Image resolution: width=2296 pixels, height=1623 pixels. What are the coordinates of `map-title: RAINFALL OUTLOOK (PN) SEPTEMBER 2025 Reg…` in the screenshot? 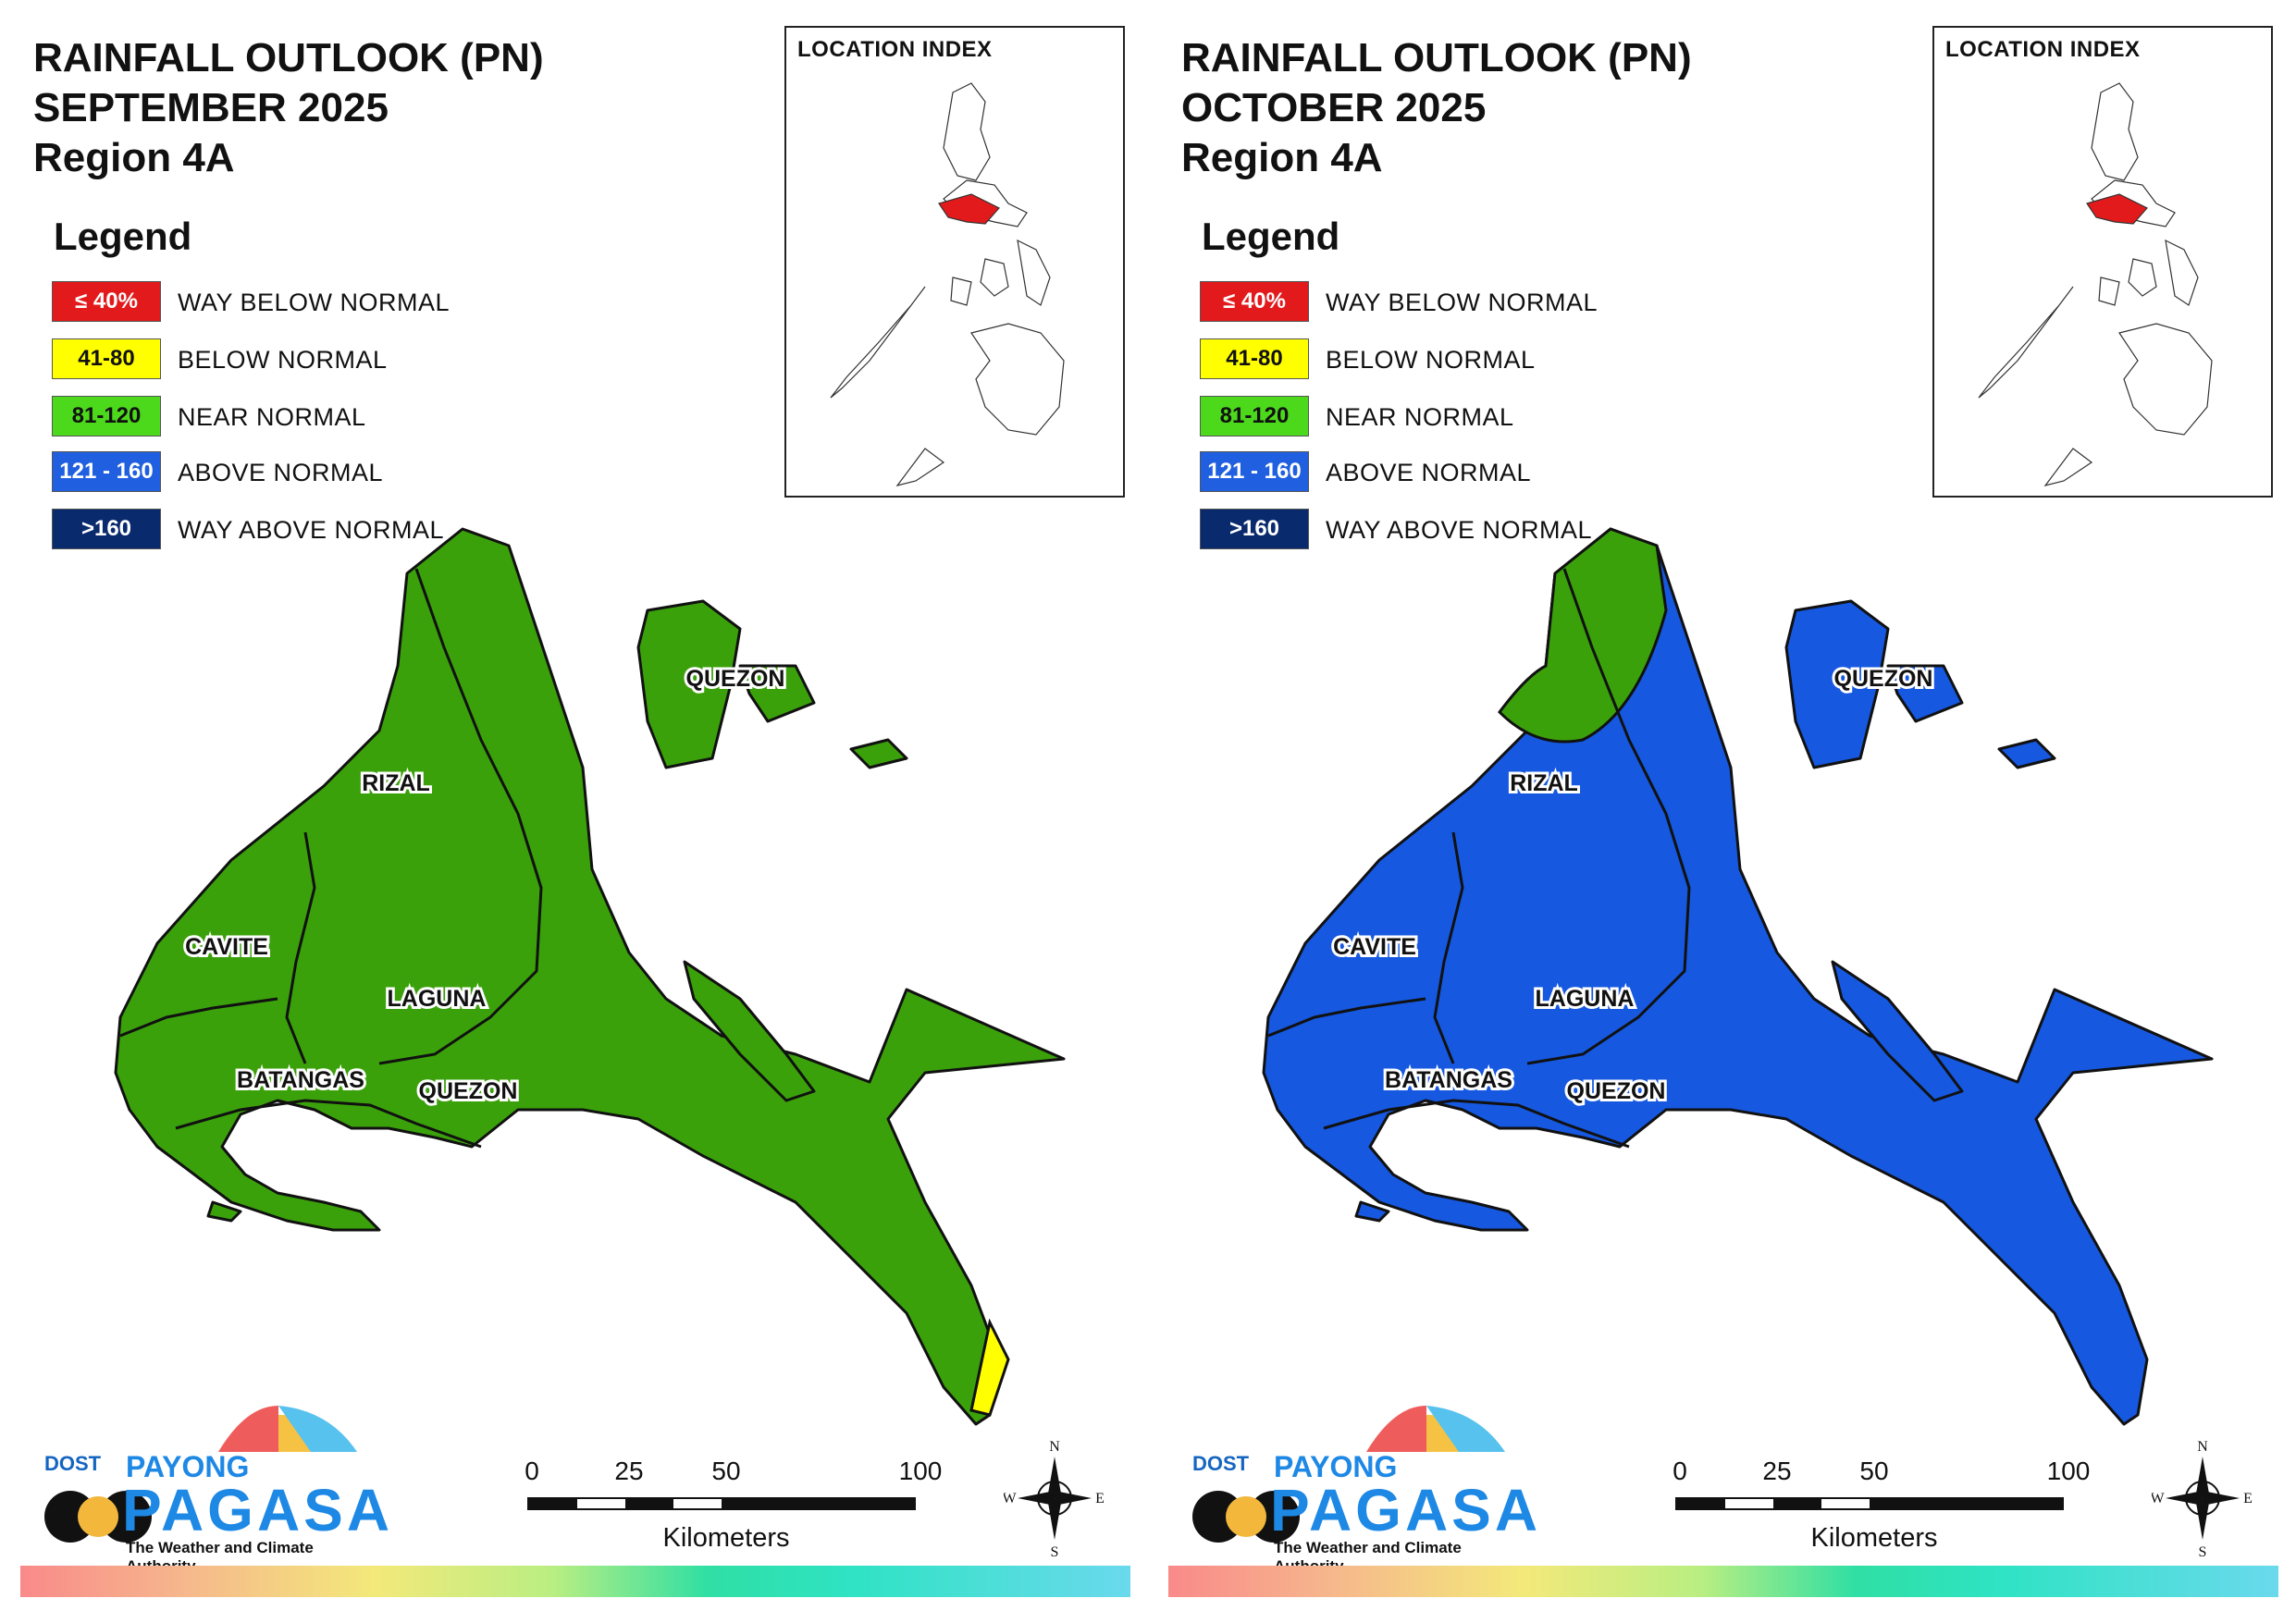 It's located at (288, 108).